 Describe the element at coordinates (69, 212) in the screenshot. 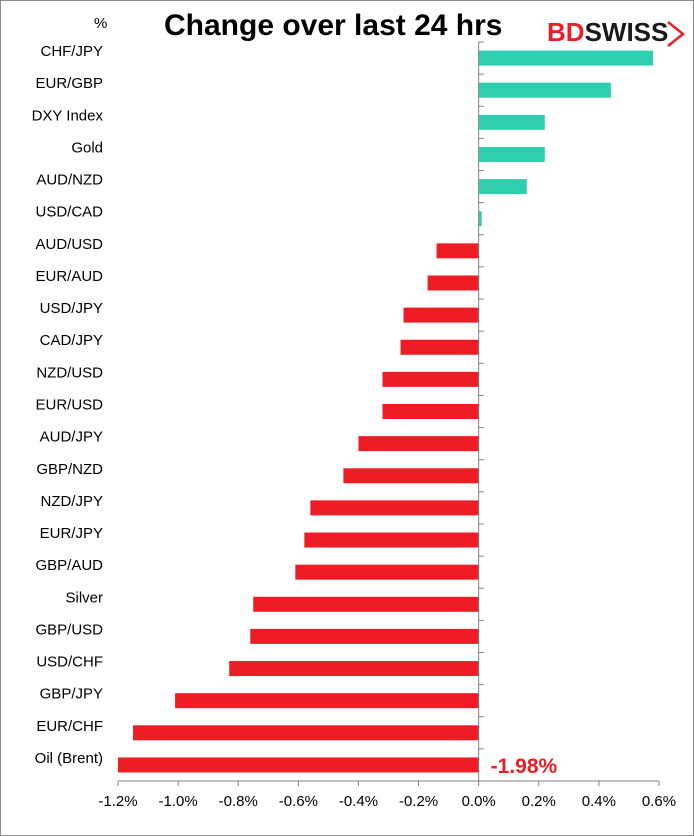

I see `category-label: USD/CAD` at that location.